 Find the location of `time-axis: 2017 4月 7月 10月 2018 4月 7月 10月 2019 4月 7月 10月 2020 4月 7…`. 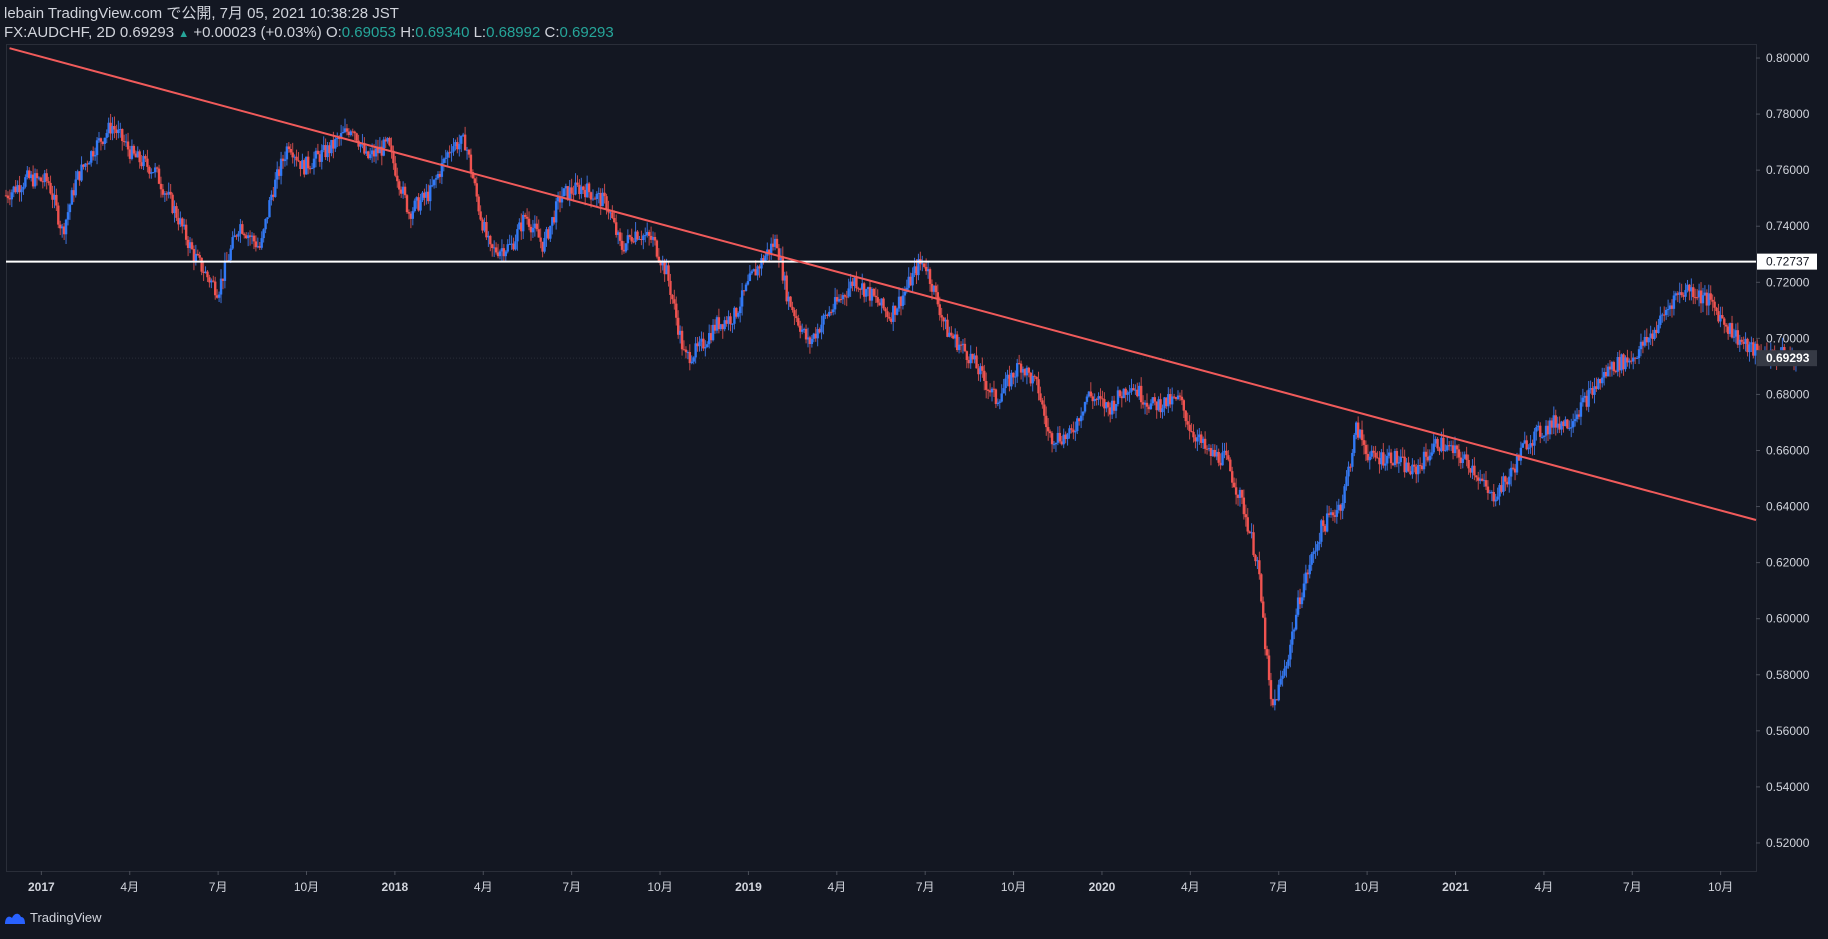

time-axis: 2017 4月 7月 10月 2018 4月 7月 10月 2019 4月 7月 10月 2020 4月 7… is located at coordinates (880, 882).